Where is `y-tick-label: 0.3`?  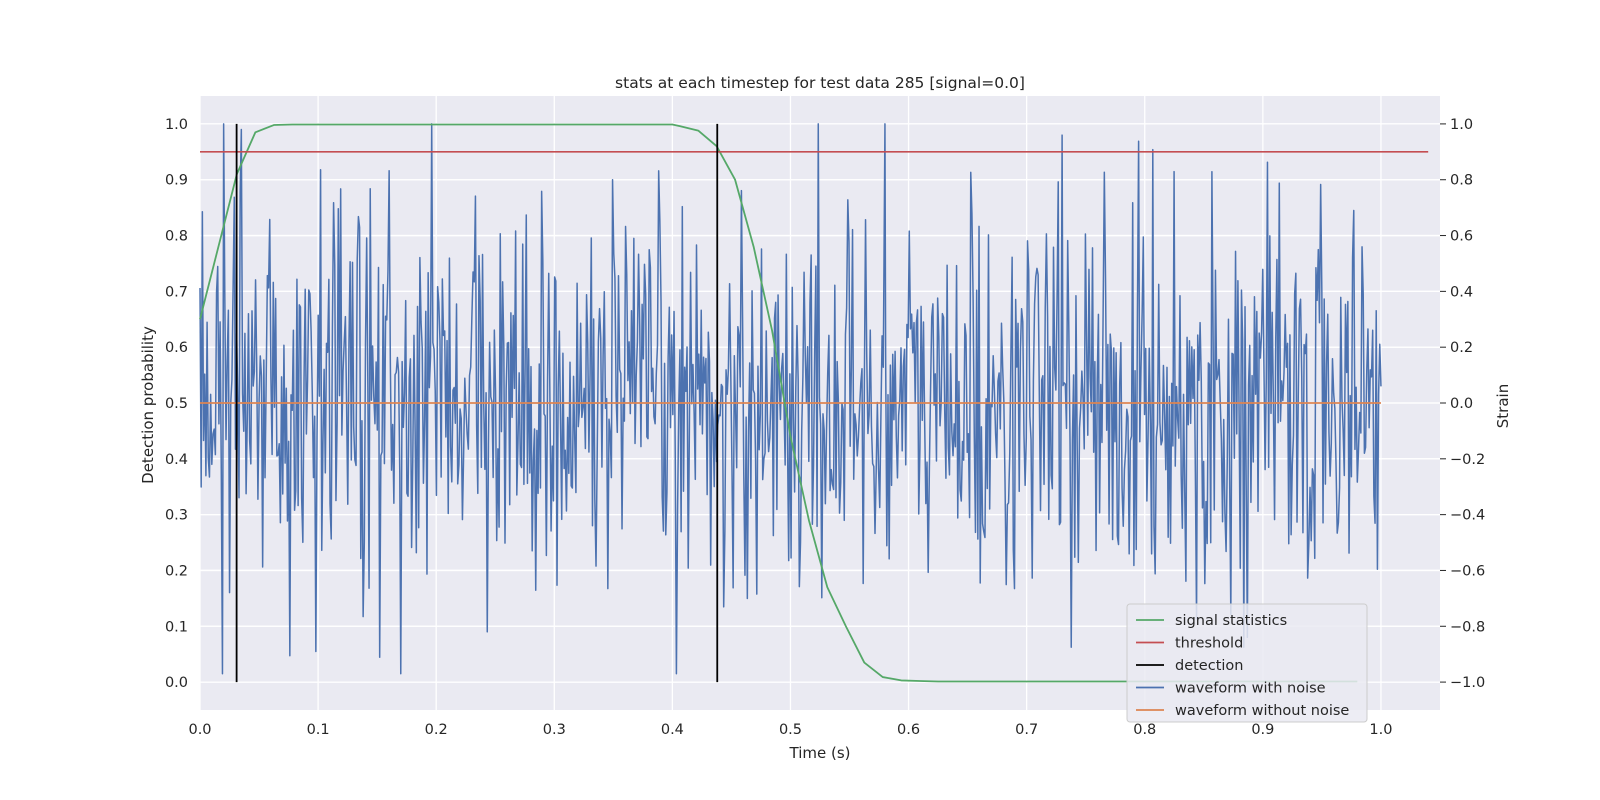 y-tick-label: 0.3 is located at coordinates (176, 516).